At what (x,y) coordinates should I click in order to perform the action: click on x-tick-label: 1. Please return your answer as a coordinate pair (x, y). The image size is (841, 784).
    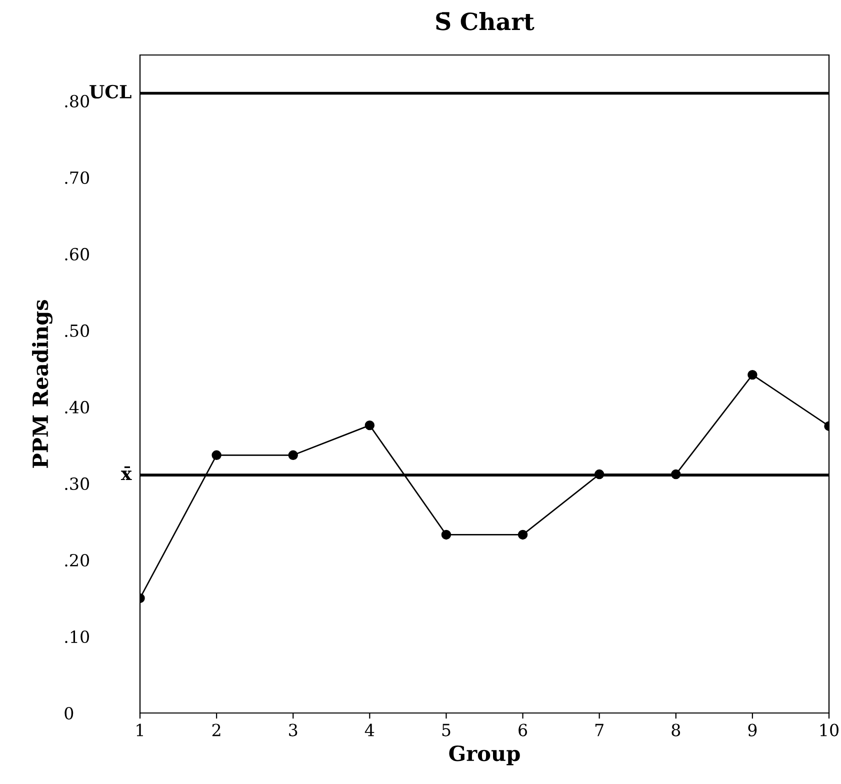
    Looking at the image, I should click on (139, 730).